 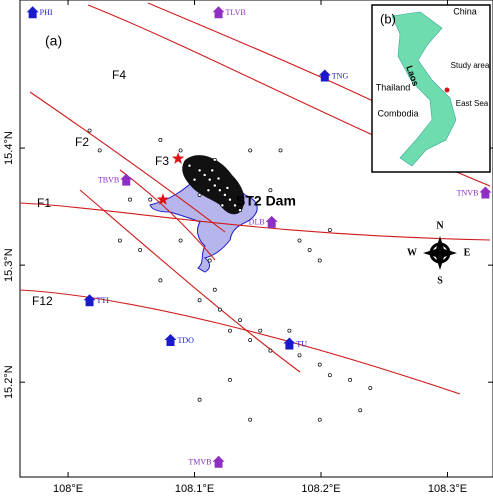 What do you see at coordinates (320, 489) in the screenshot?
I see `x-tick-label: 108.2°E` at bounding box center [320, 489].